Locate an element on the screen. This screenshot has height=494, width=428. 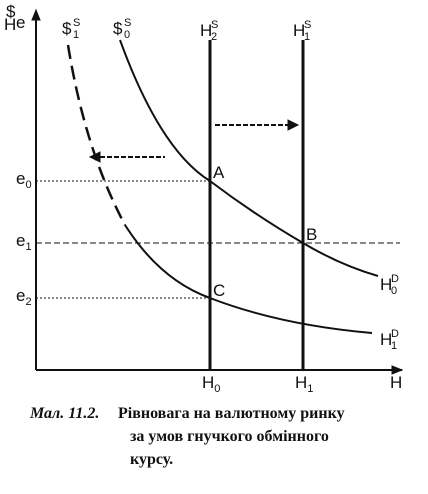
axis-label-top: $ is located at coordinates (11, 11).